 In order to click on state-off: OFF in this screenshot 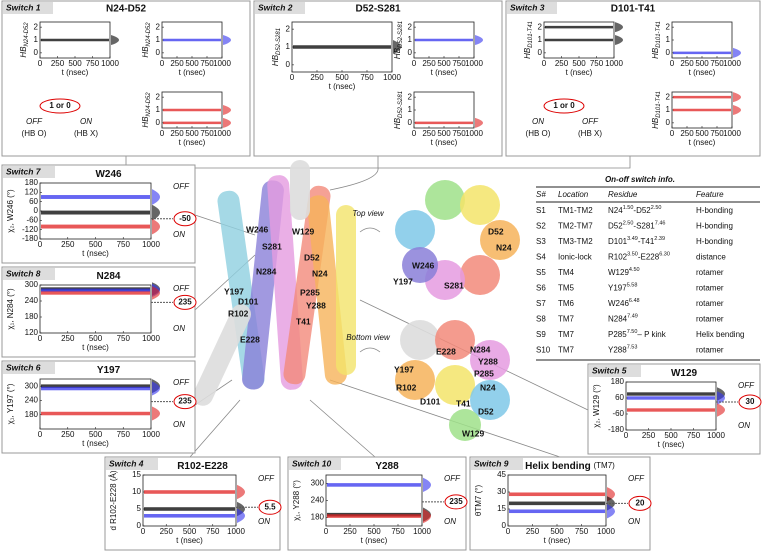, I will do `click(266, 478)`.